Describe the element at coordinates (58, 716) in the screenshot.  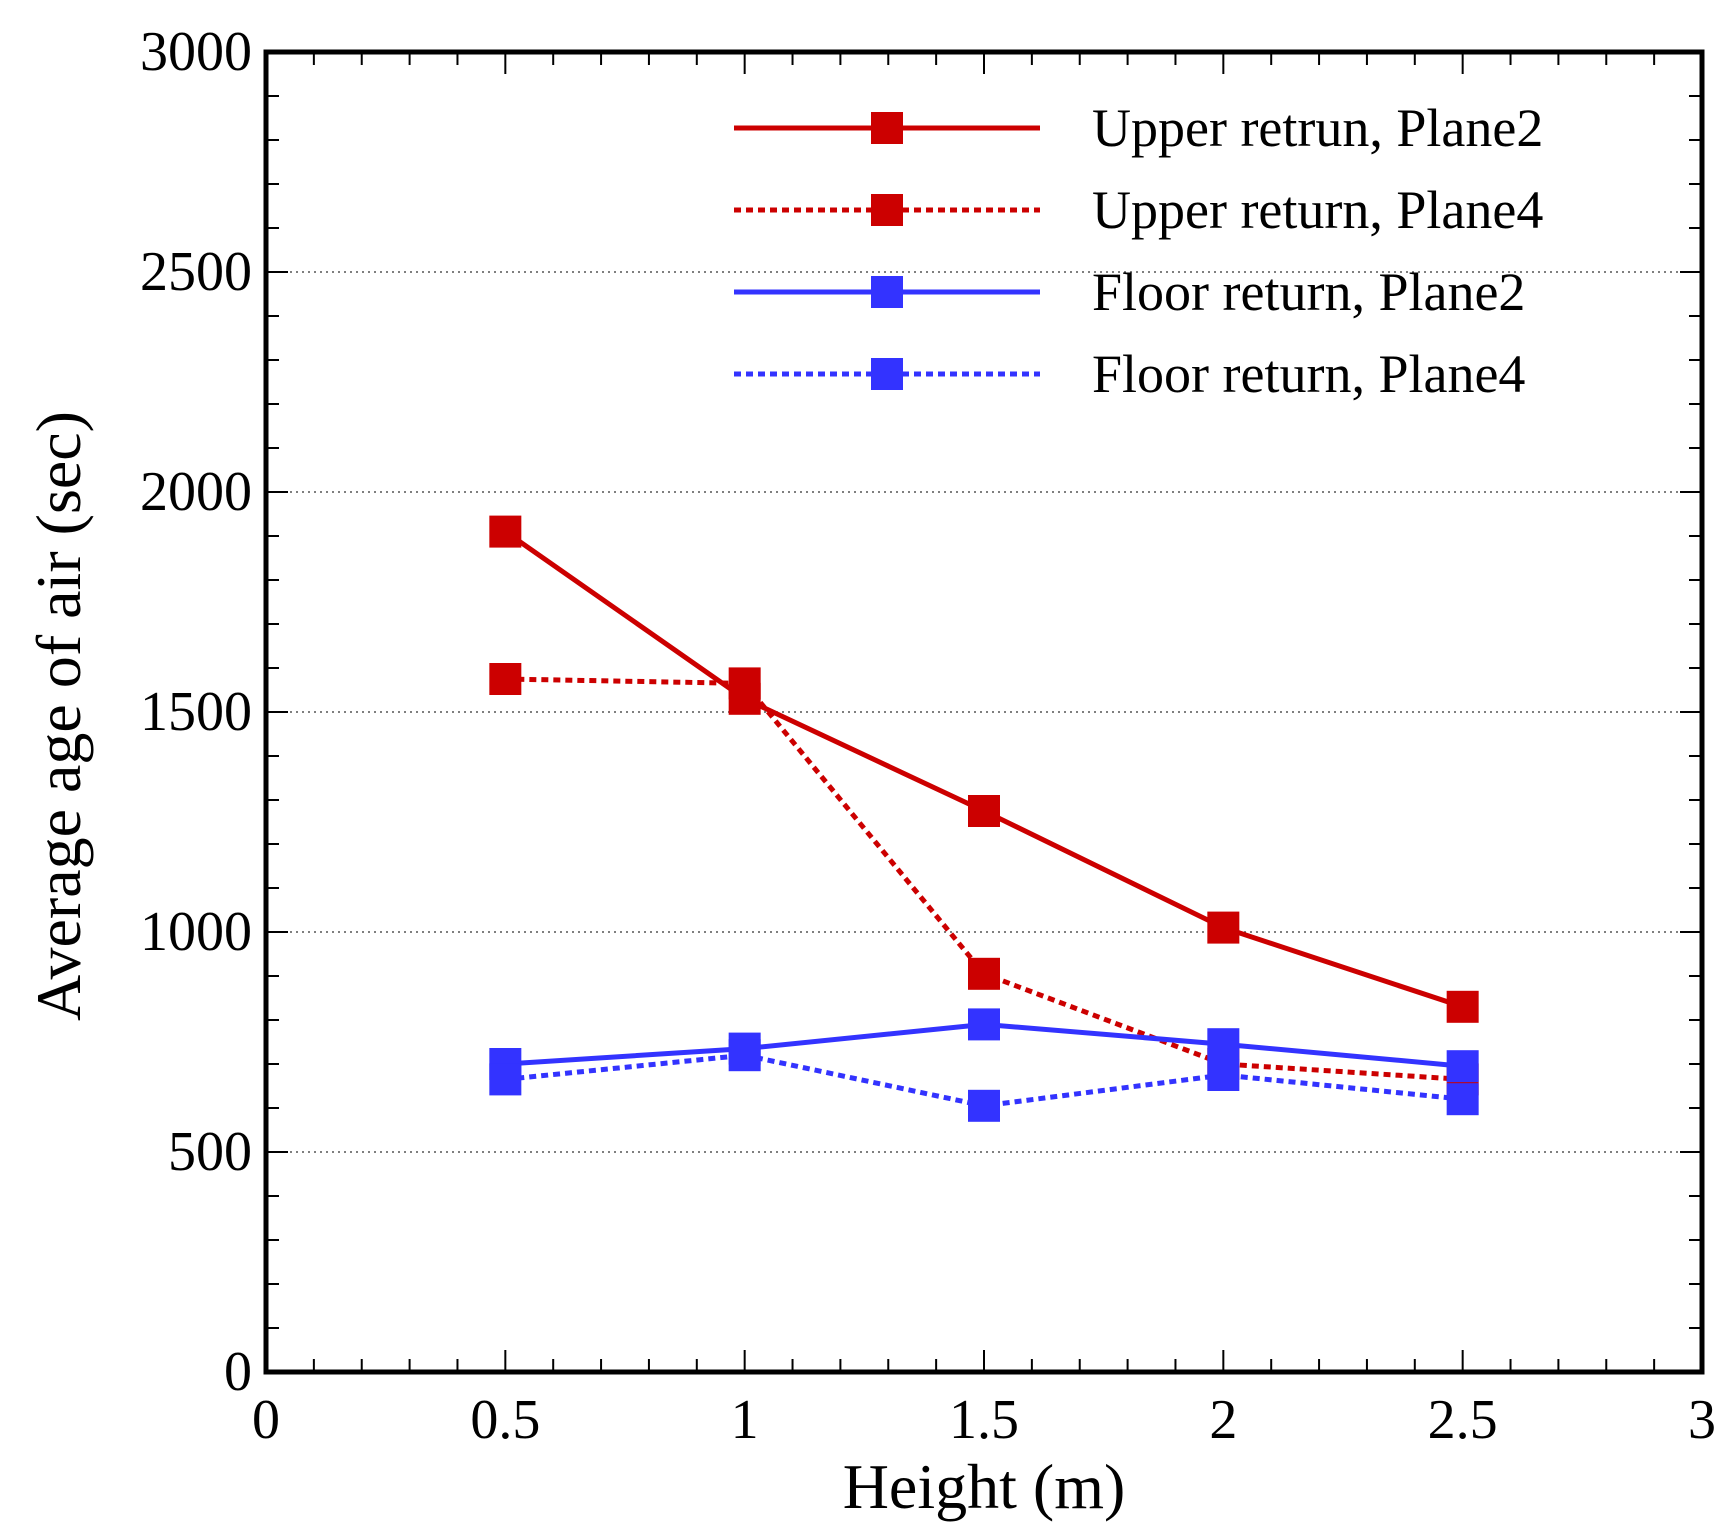
I see `y-axis-label: Average age of air (sec)` at that location.